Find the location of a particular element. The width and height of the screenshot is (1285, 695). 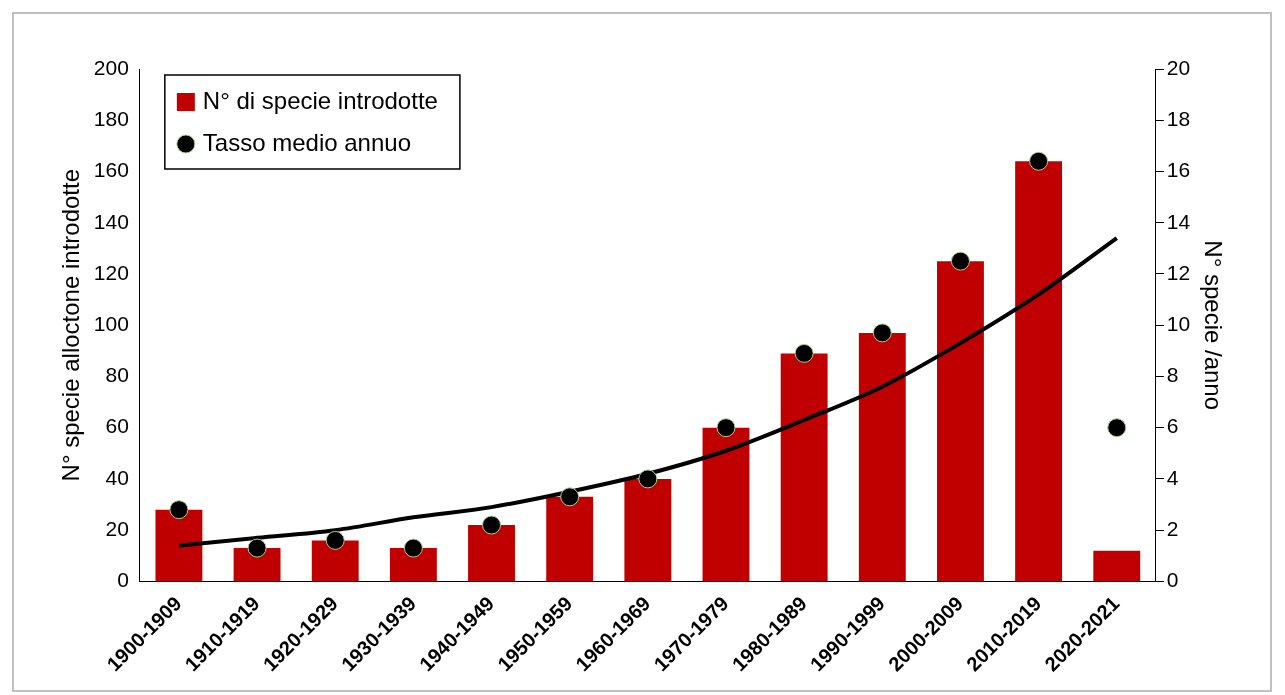

legend-label: Tasso medio annuo is located at coordinates (306, 142).